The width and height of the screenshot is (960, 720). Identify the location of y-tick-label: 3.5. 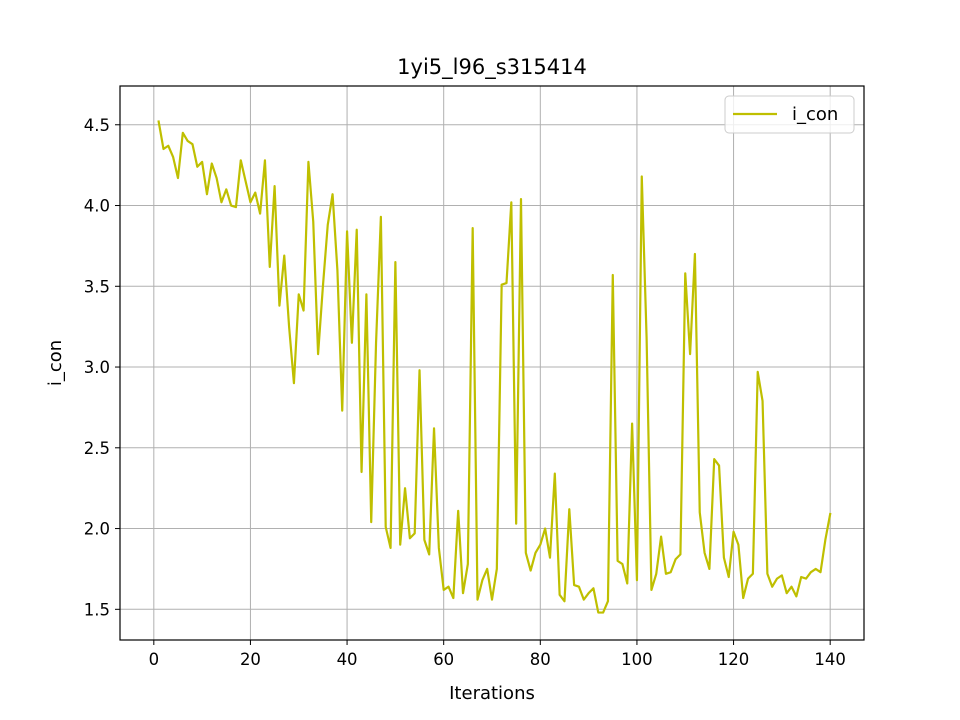
(97, 286).